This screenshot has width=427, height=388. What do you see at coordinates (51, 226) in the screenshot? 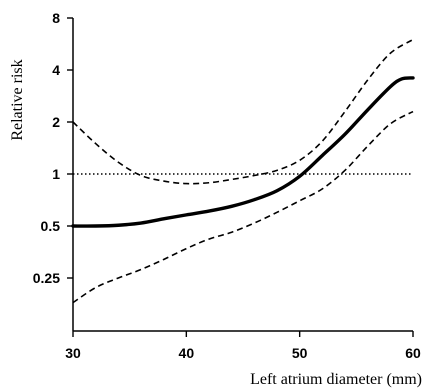
I see `y-tick-label: 0.5` at bounding box center [51, 226].